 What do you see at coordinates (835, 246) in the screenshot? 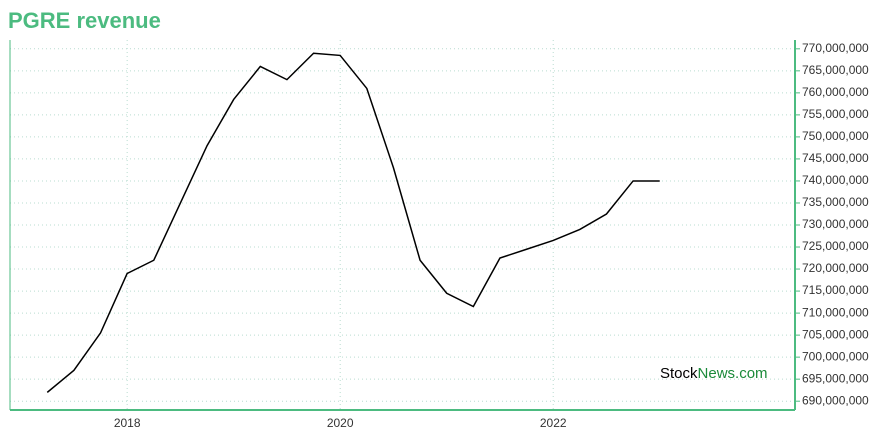
I see `y-tick-label: 725,000,000` at bounding box center [835, 246].